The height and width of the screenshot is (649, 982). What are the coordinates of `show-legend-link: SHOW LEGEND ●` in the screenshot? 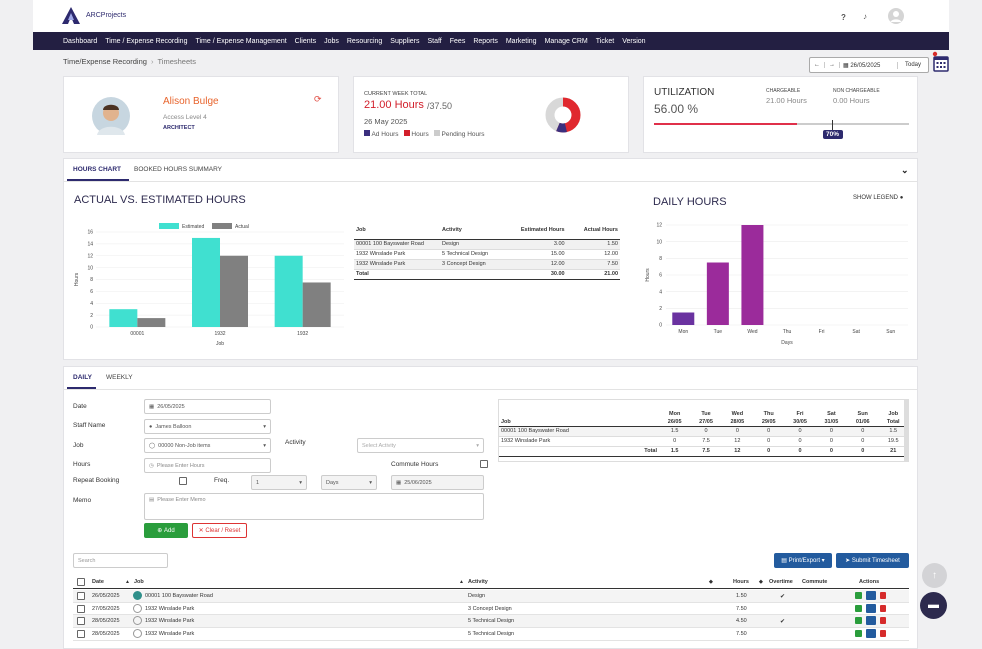 It's located at (878, 198).